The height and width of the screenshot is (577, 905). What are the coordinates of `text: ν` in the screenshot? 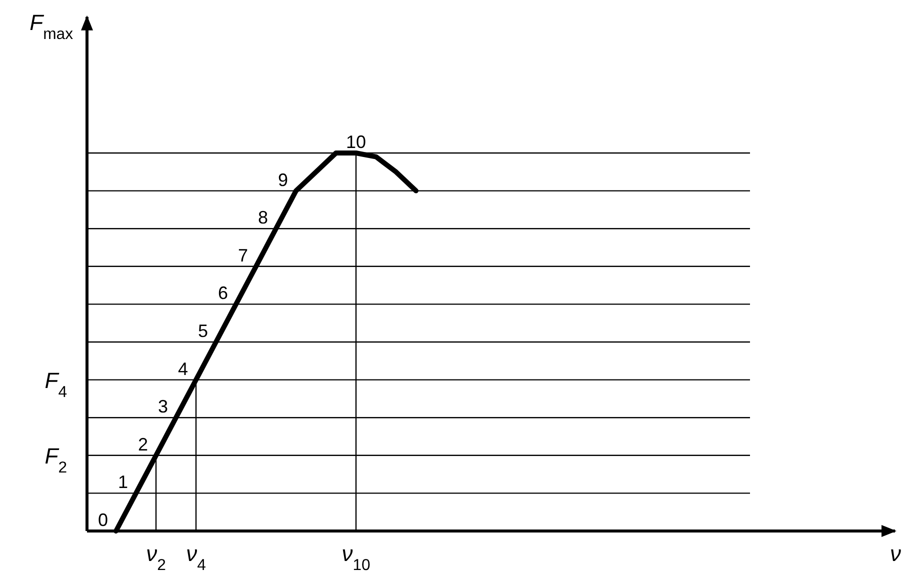 It's located at (895, 553).